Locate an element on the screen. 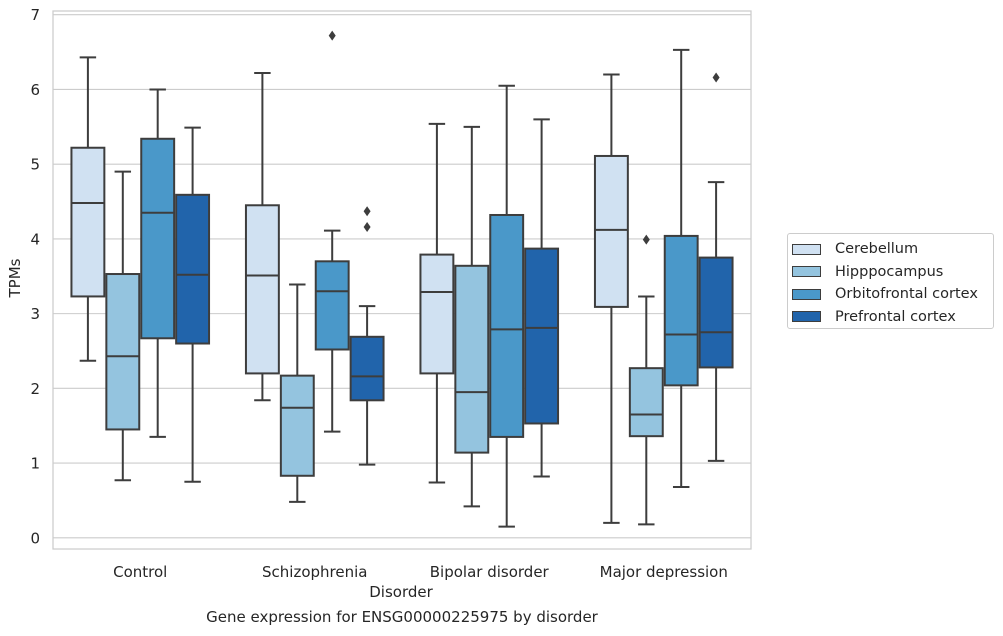 The image size is (1003, 636). legend-item-orbitofrontal-cortex: Orbitofrontal cortex is located at coordinates (892, 294).